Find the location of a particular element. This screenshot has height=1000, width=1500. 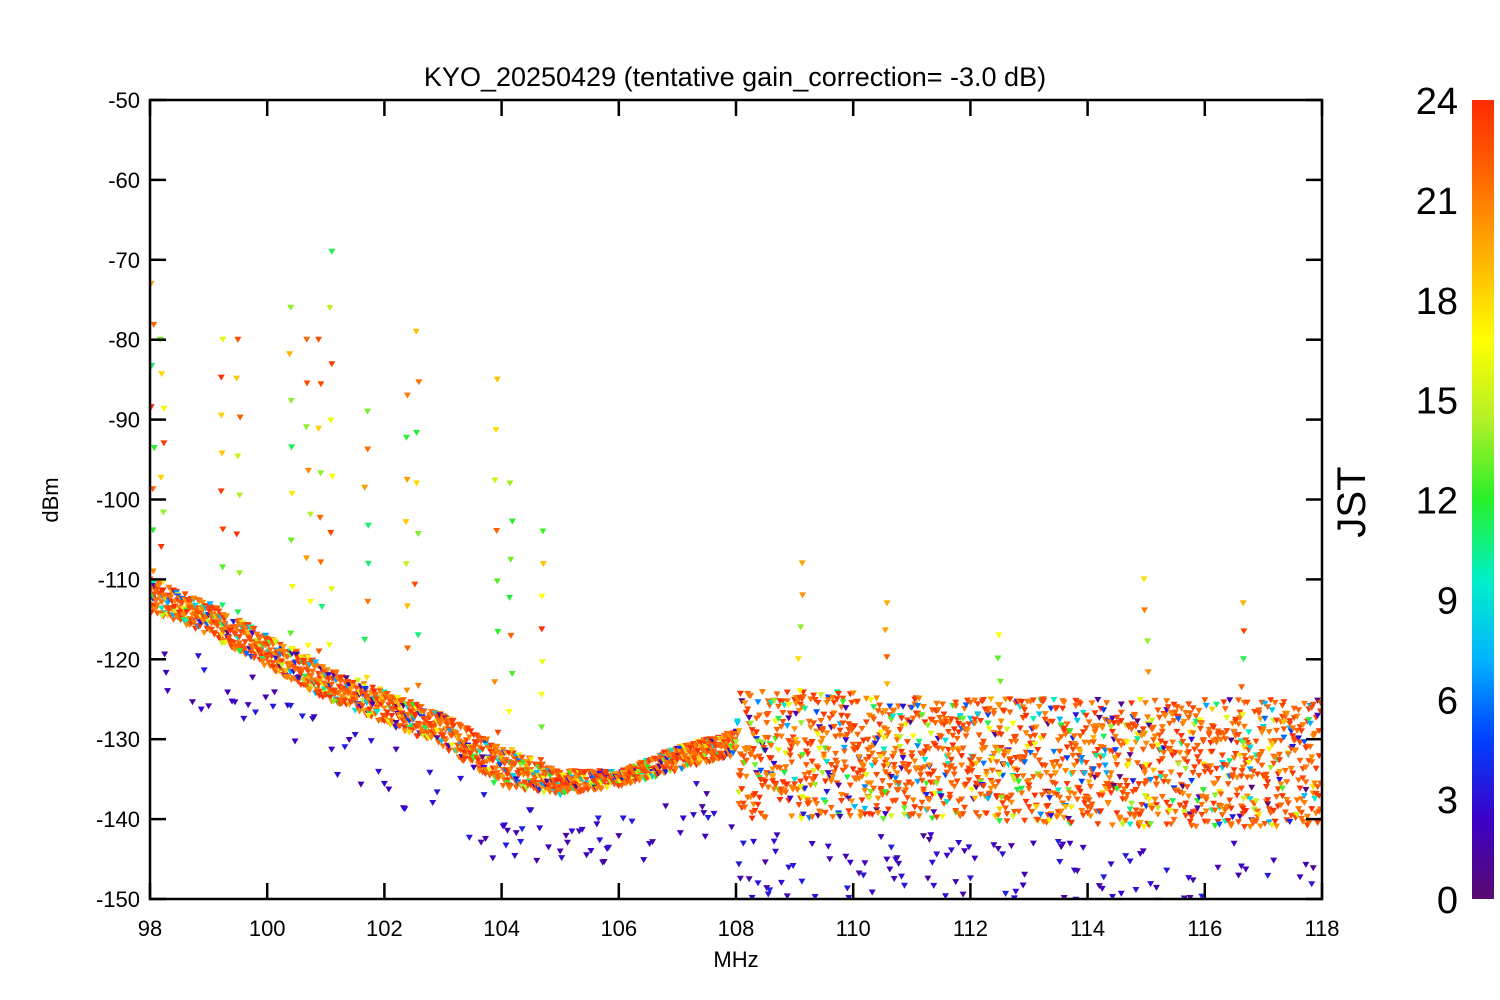

colorbar-label: JST is located at coordinates (1352, 501).